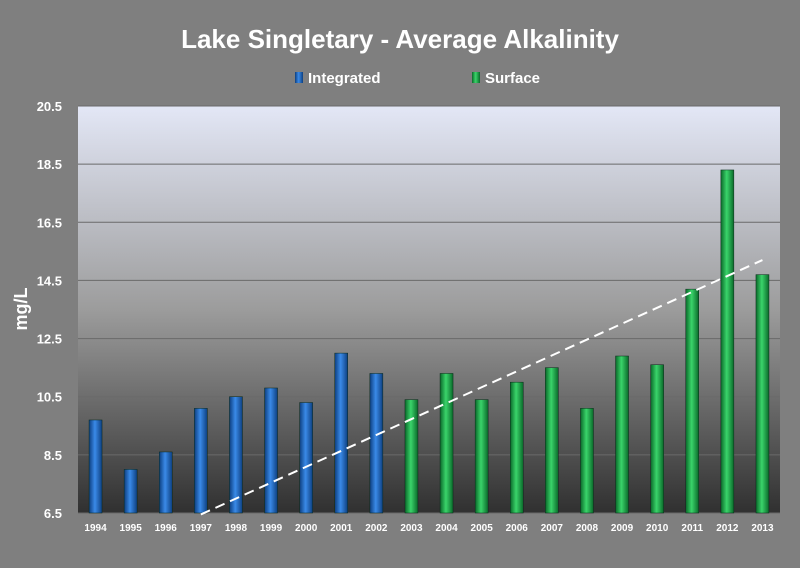 Image resolution: width=800 pixels, height=568 pixels. What do you see at coordinates (49, 164) in the screenshot?
I see `y-tick-label: 18.5` at bounding box center [49, 164].